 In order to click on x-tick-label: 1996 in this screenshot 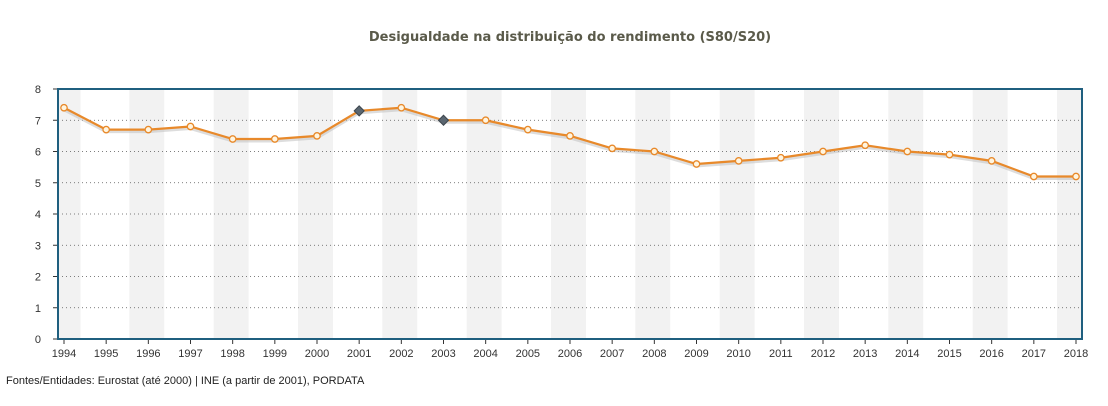, I will do `click(148, 354)`.